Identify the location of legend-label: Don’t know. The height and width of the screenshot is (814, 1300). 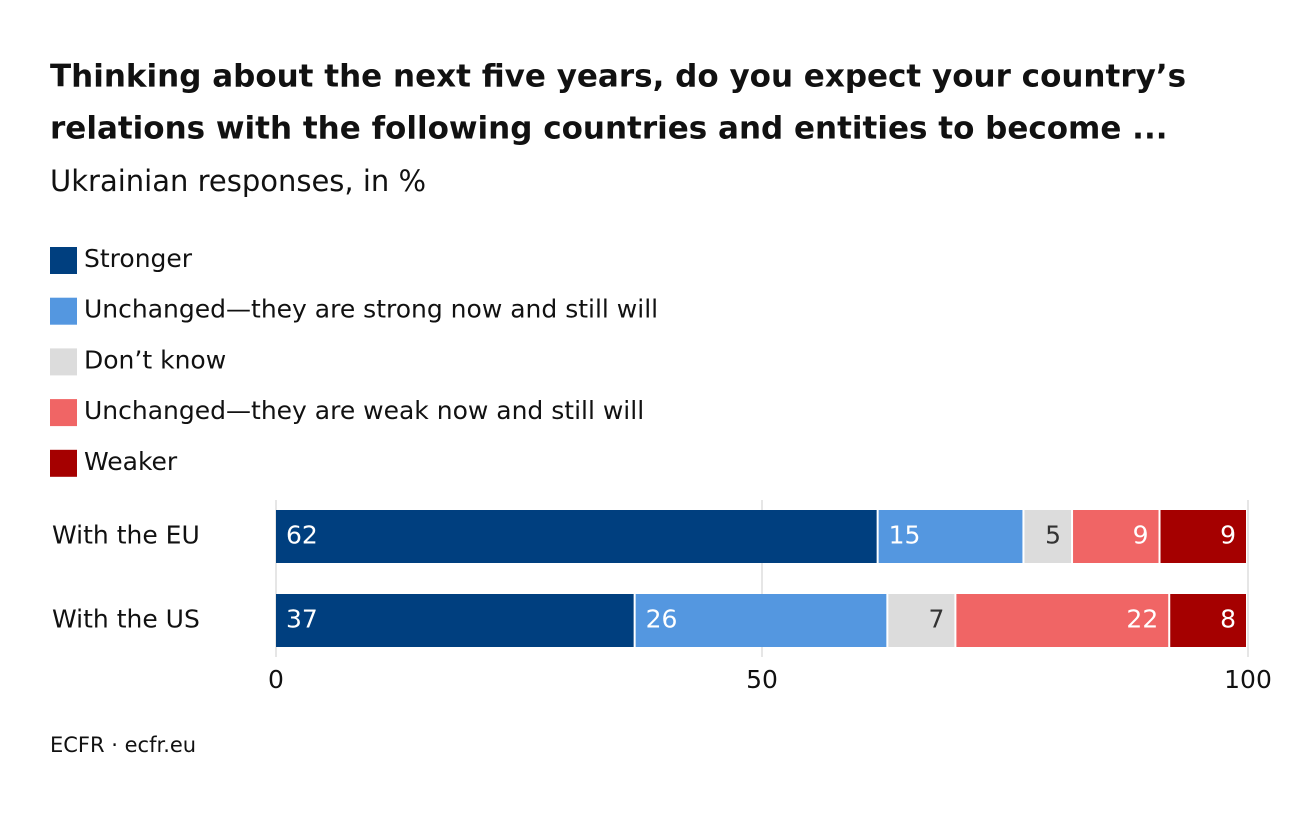
(155, 359).